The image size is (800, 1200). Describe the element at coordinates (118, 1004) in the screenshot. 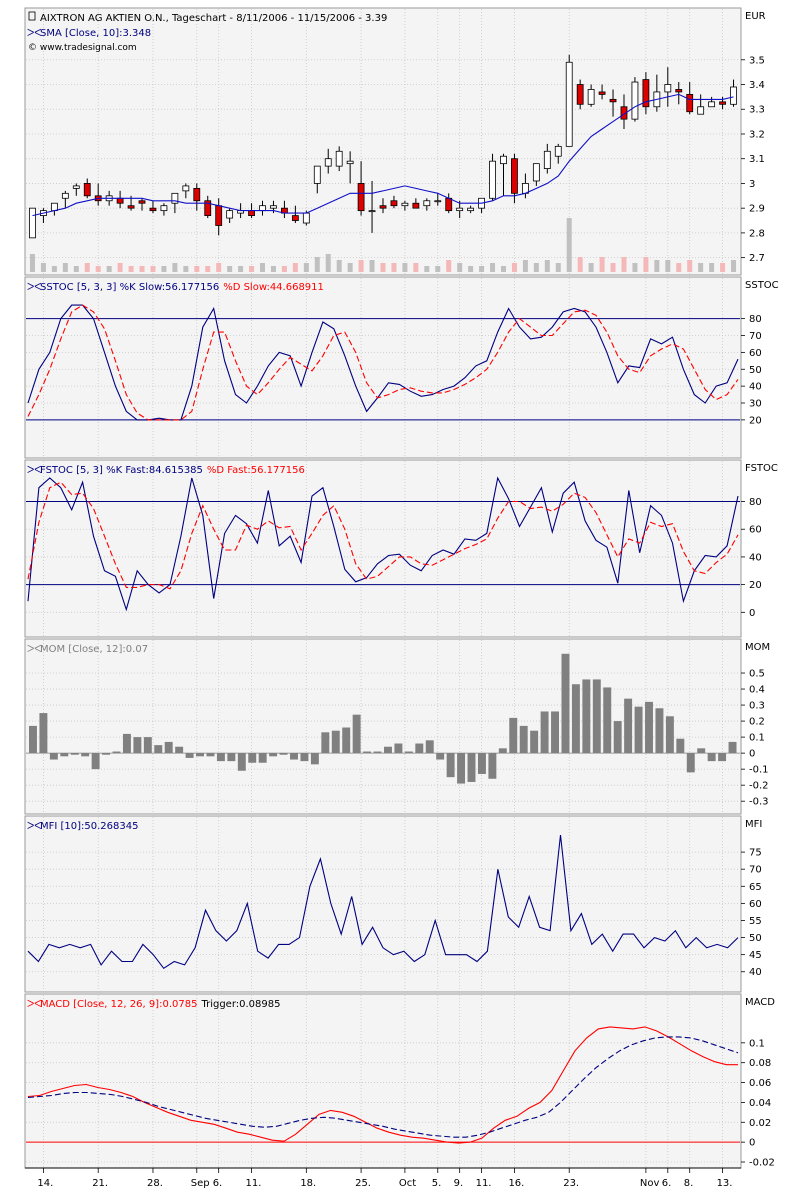

I see `indicator-label: MACD [Close, 12, 26, 9]:0.0785` at that location.